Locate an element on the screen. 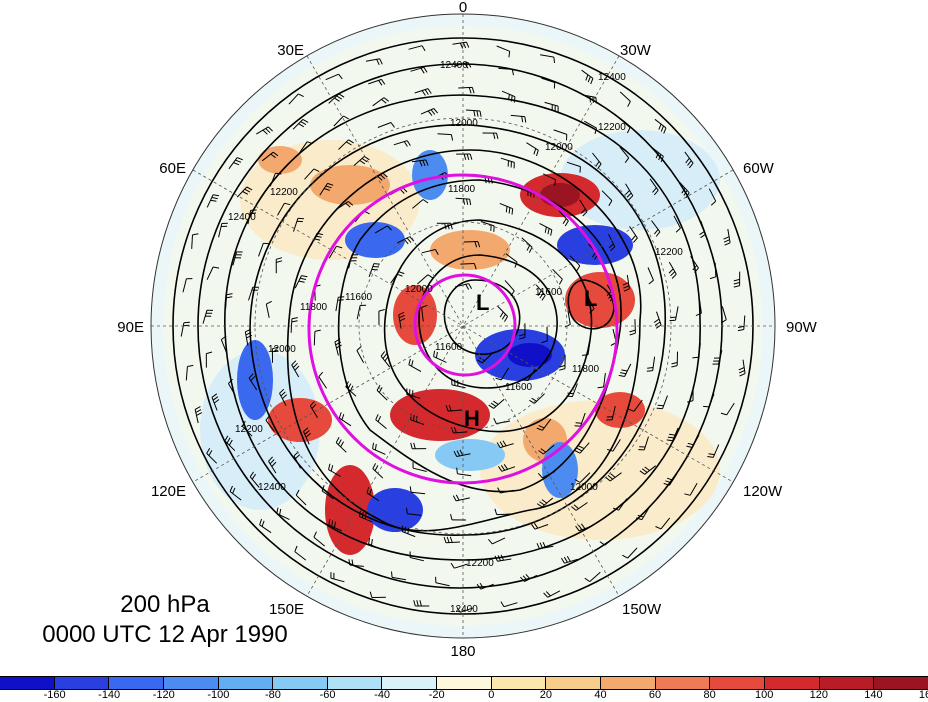  colorbar-label: 80 is located at coordinates (709, 695).